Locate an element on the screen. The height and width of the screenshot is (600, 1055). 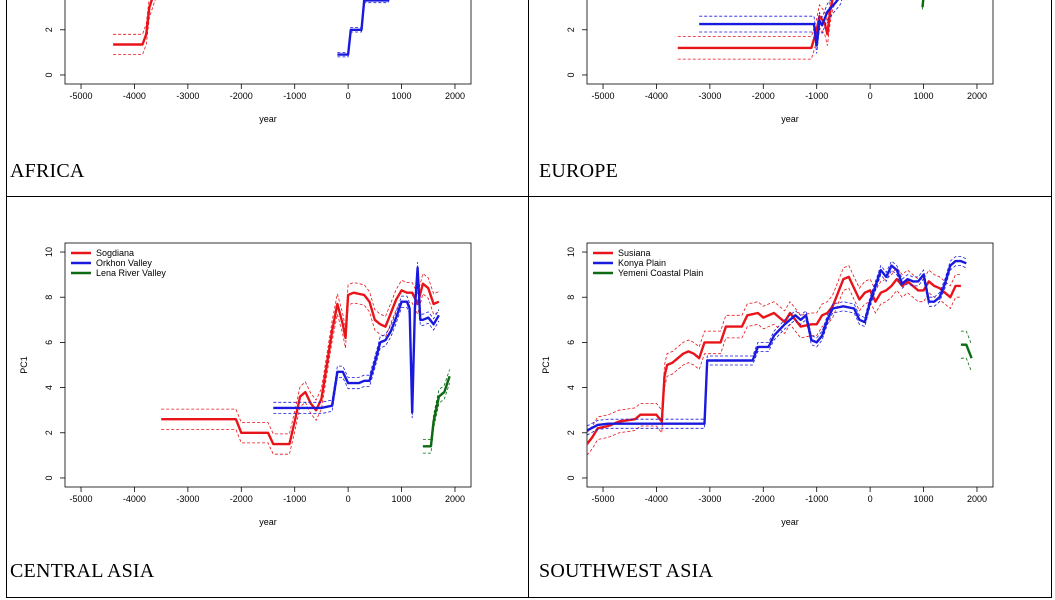
region-title-europe: EUROPE is located at coordinates (578, 171).